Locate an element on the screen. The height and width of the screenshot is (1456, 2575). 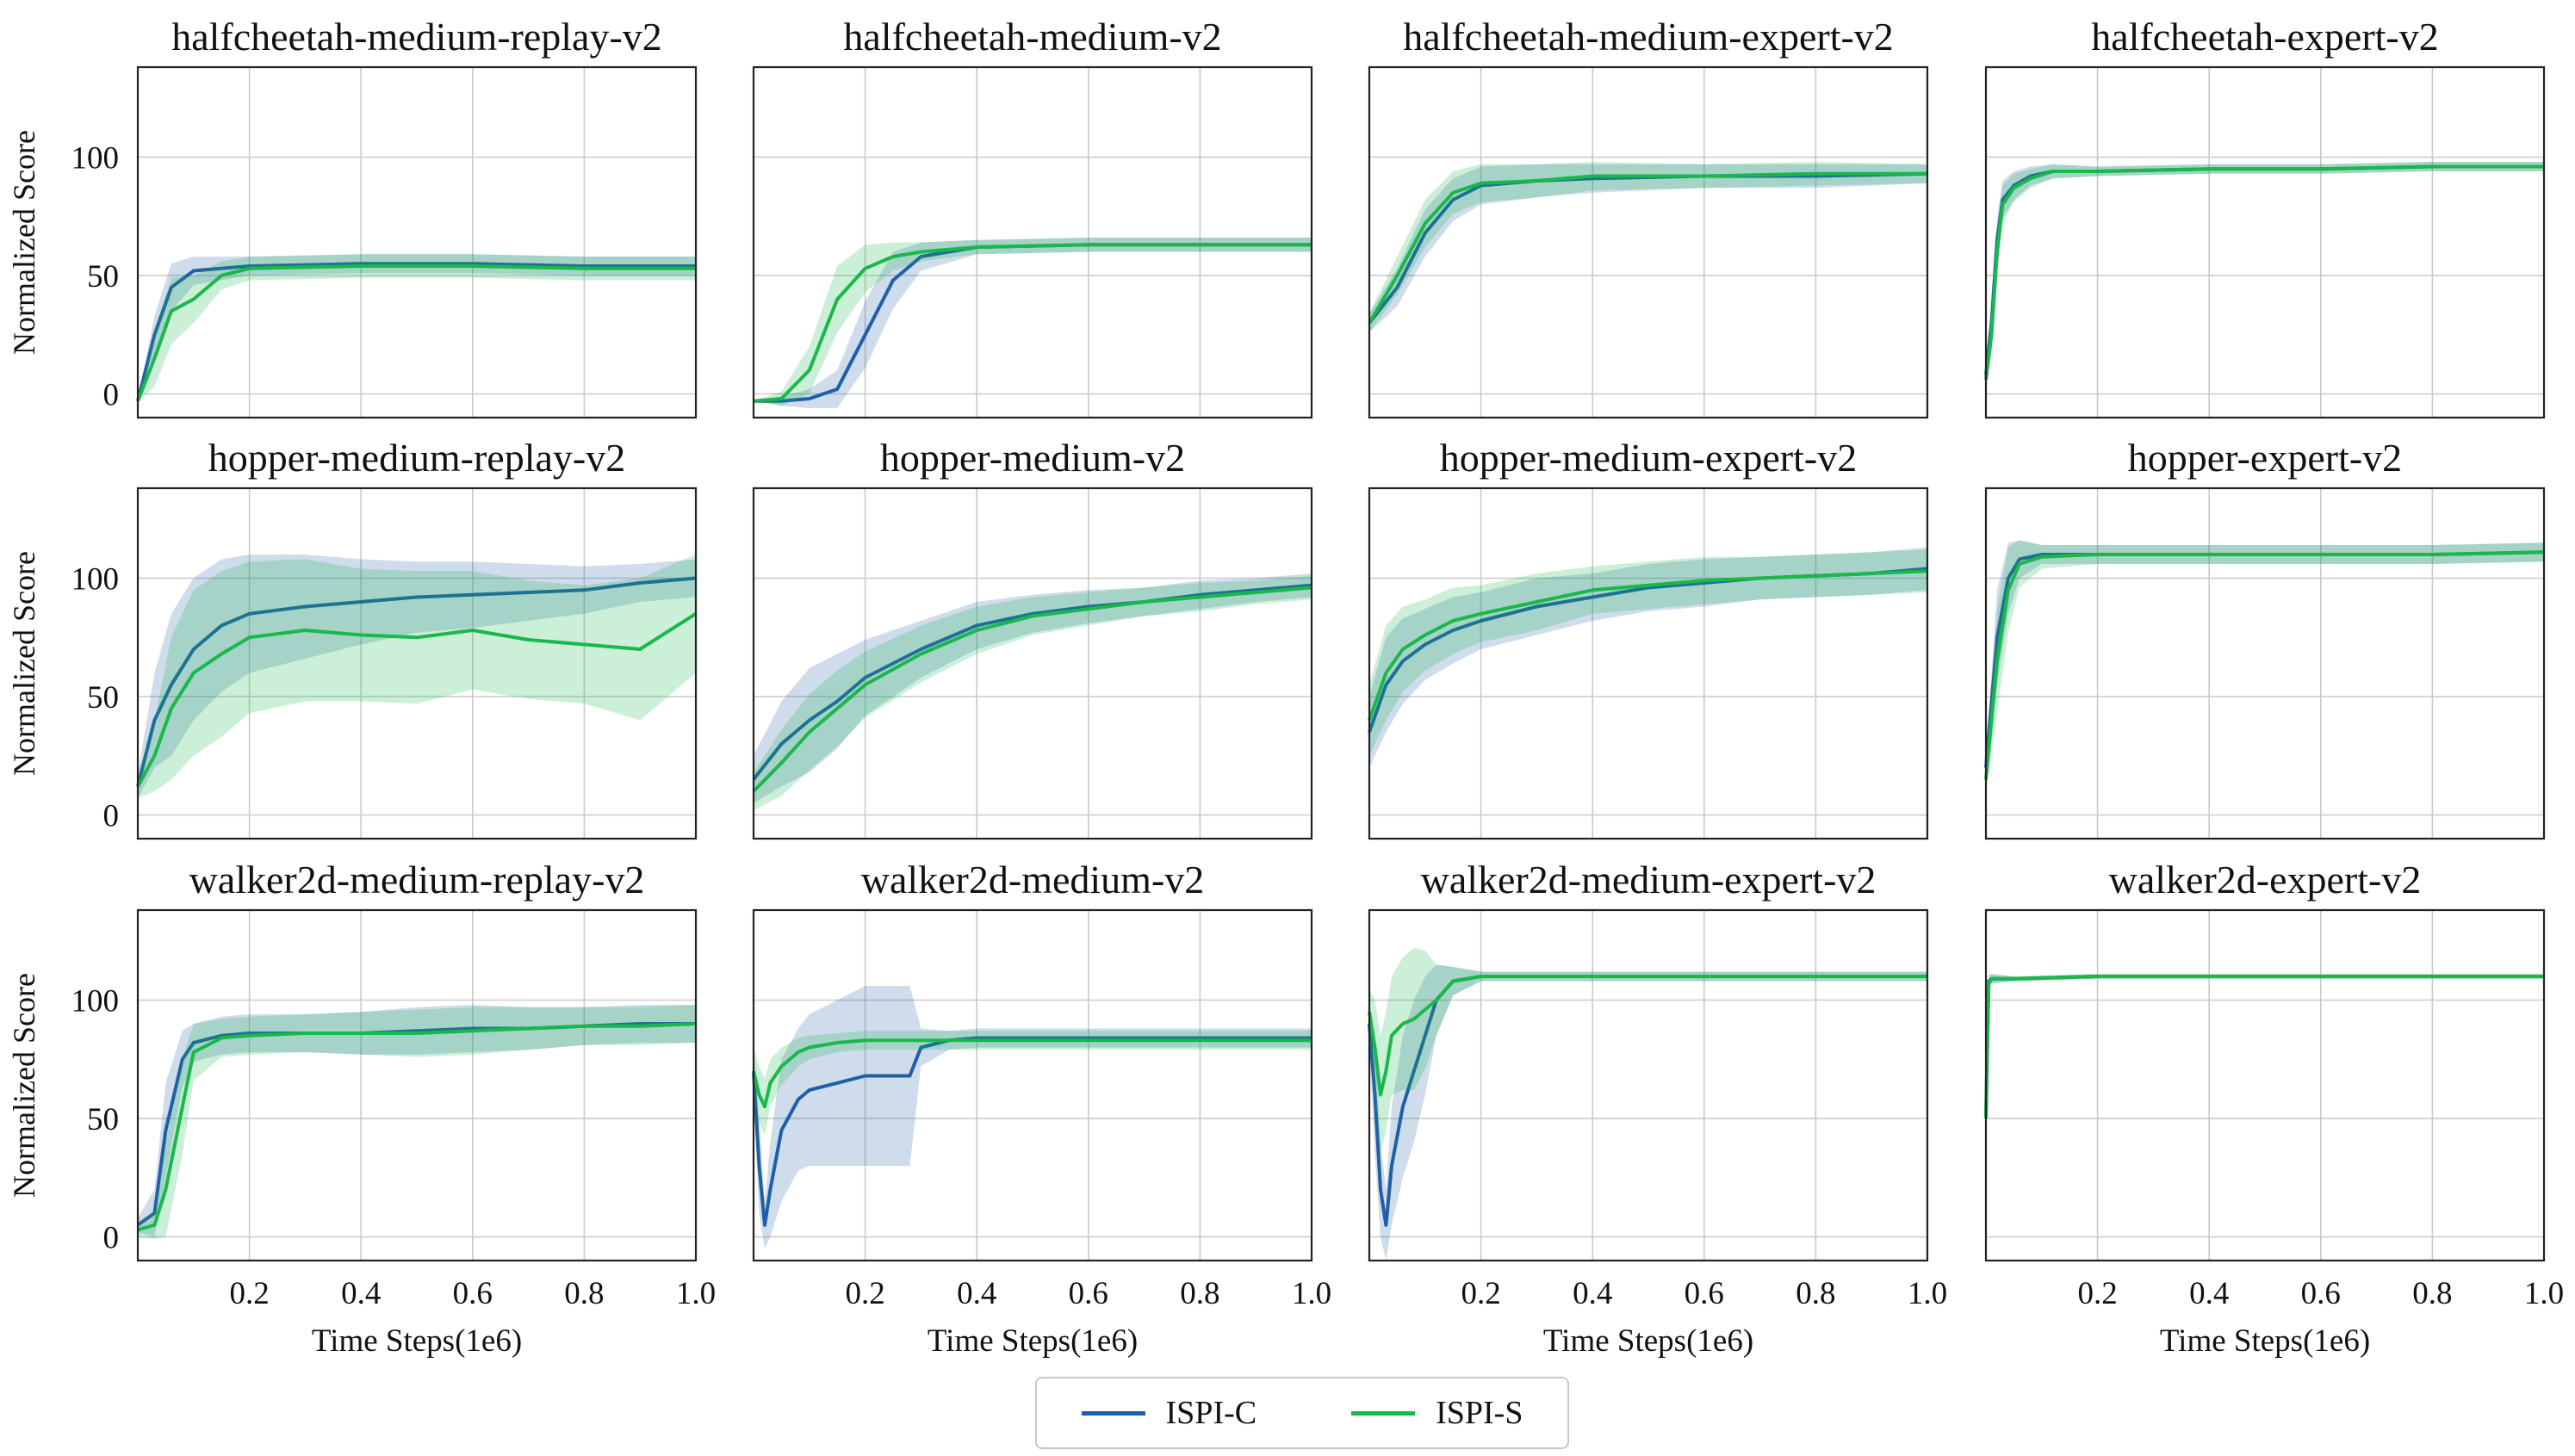
legend-swatch-ispi-c is located at coordinates (1113, 1413).